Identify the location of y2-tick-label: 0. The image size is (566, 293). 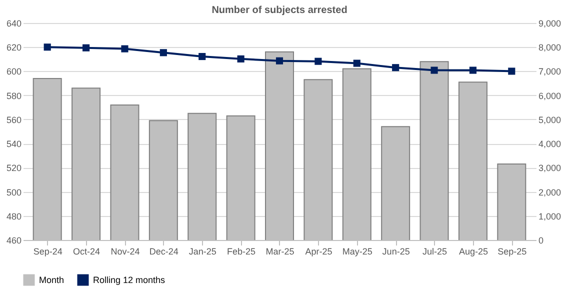
(541, 241).